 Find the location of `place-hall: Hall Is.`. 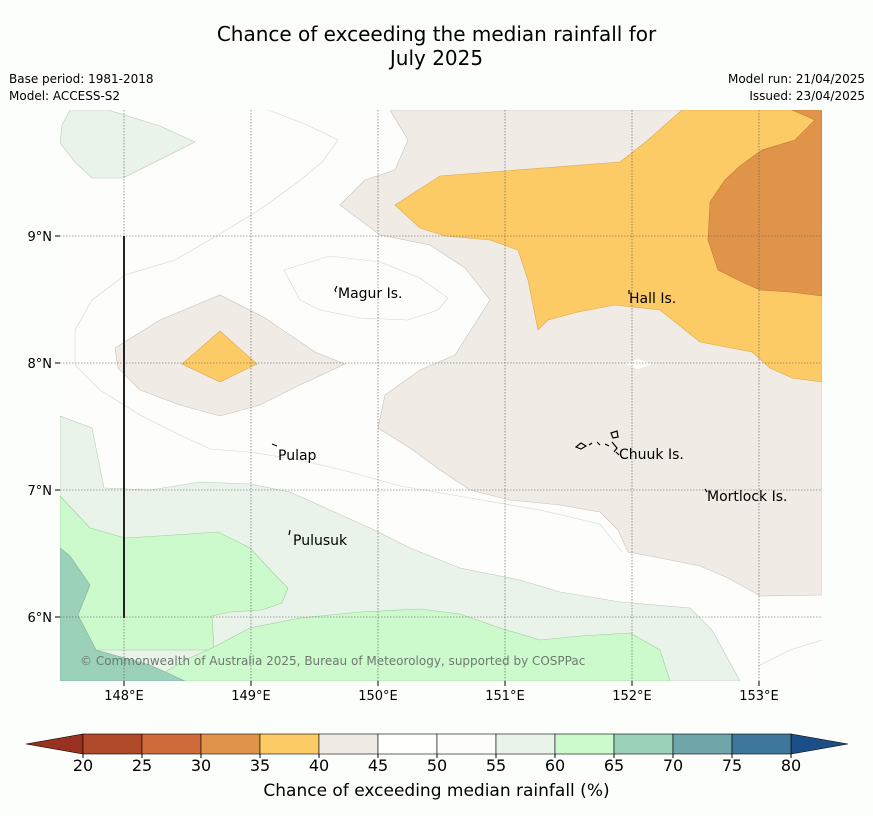

place-hall: Hall Is. is located at coordinates (652, 299).